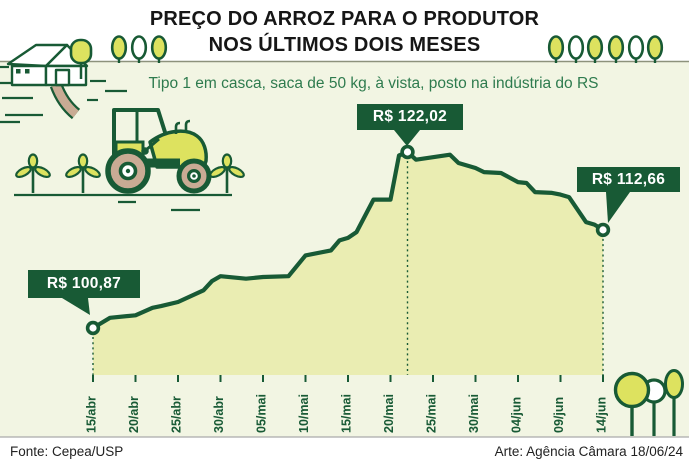 The width and height of the screenshot is (689, 466). Describe the element at coordinates (158, 151) in the screenshot. I see `tractor-icon` at that location.